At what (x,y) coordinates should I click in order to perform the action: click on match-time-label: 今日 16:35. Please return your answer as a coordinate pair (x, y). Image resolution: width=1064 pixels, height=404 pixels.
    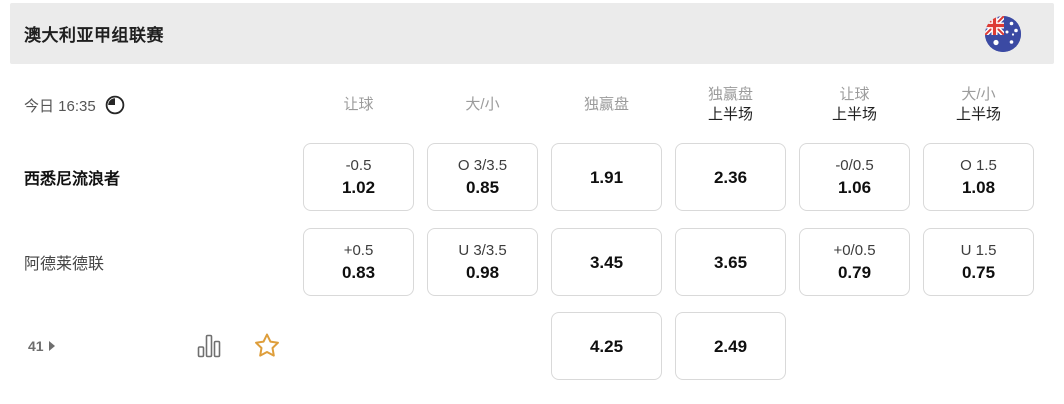
    Looking at the image, I should click on (60, 106).